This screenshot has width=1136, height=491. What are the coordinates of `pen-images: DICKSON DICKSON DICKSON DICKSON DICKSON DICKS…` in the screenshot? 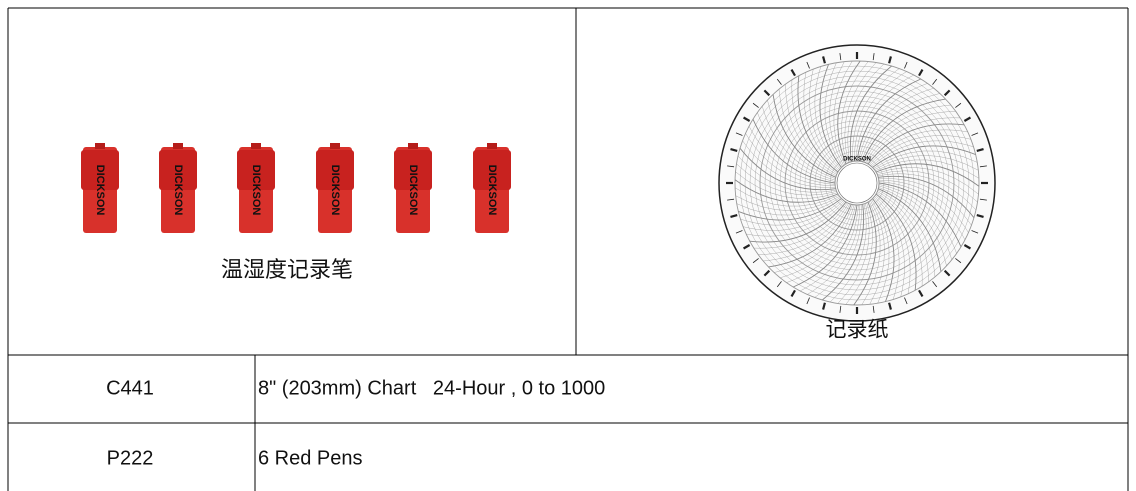 It's located at (296, 188).